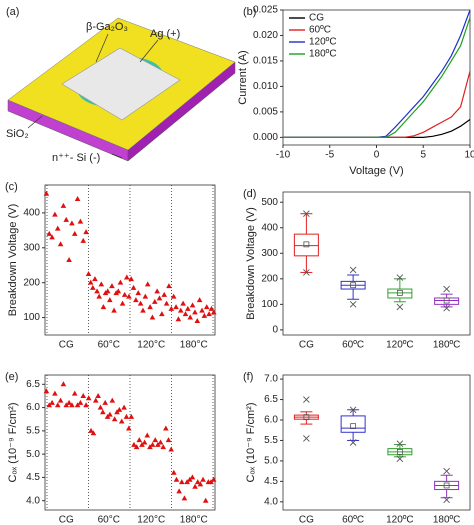  What do you see at coordinates (269, 278) in the screenshot?
I see `y-tick-label: 200` at bounding box center [269, 278].